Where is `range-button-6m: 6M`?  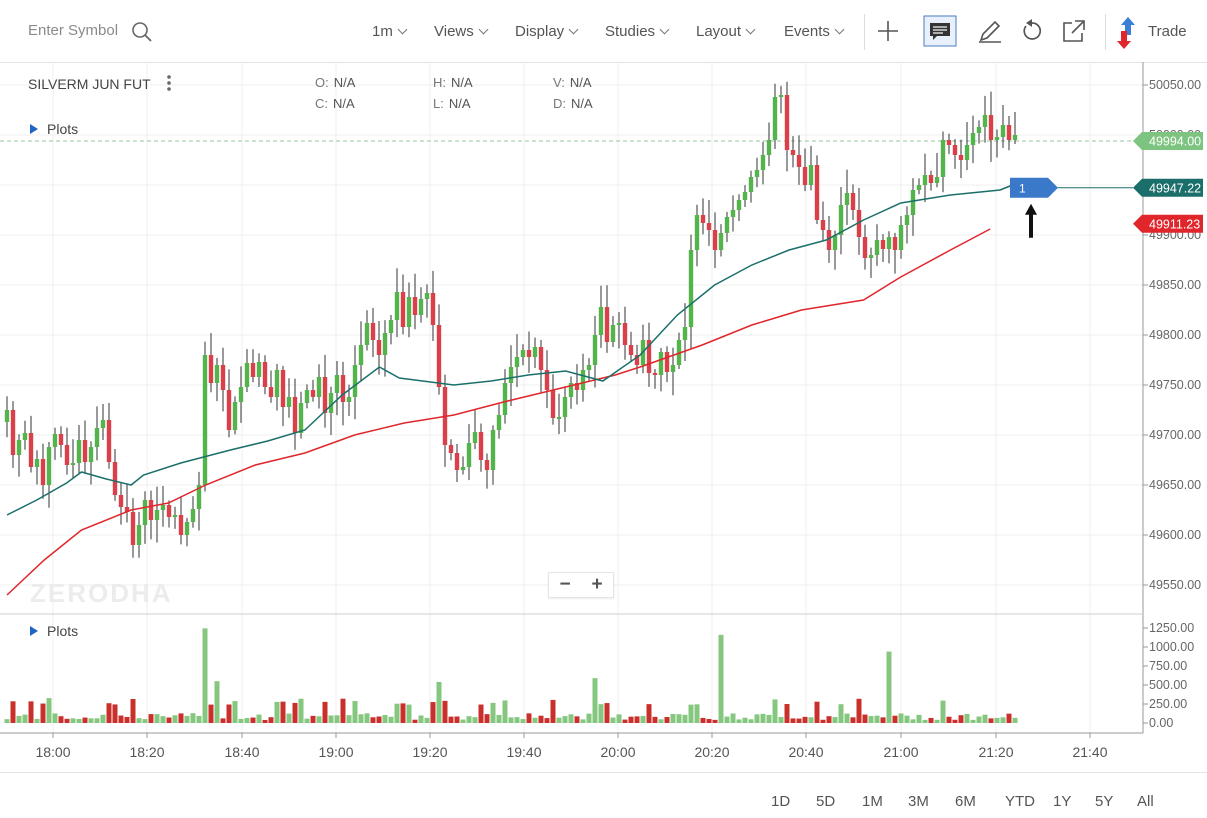
range-button-6m: 6M is located at coordinates (965, 801).